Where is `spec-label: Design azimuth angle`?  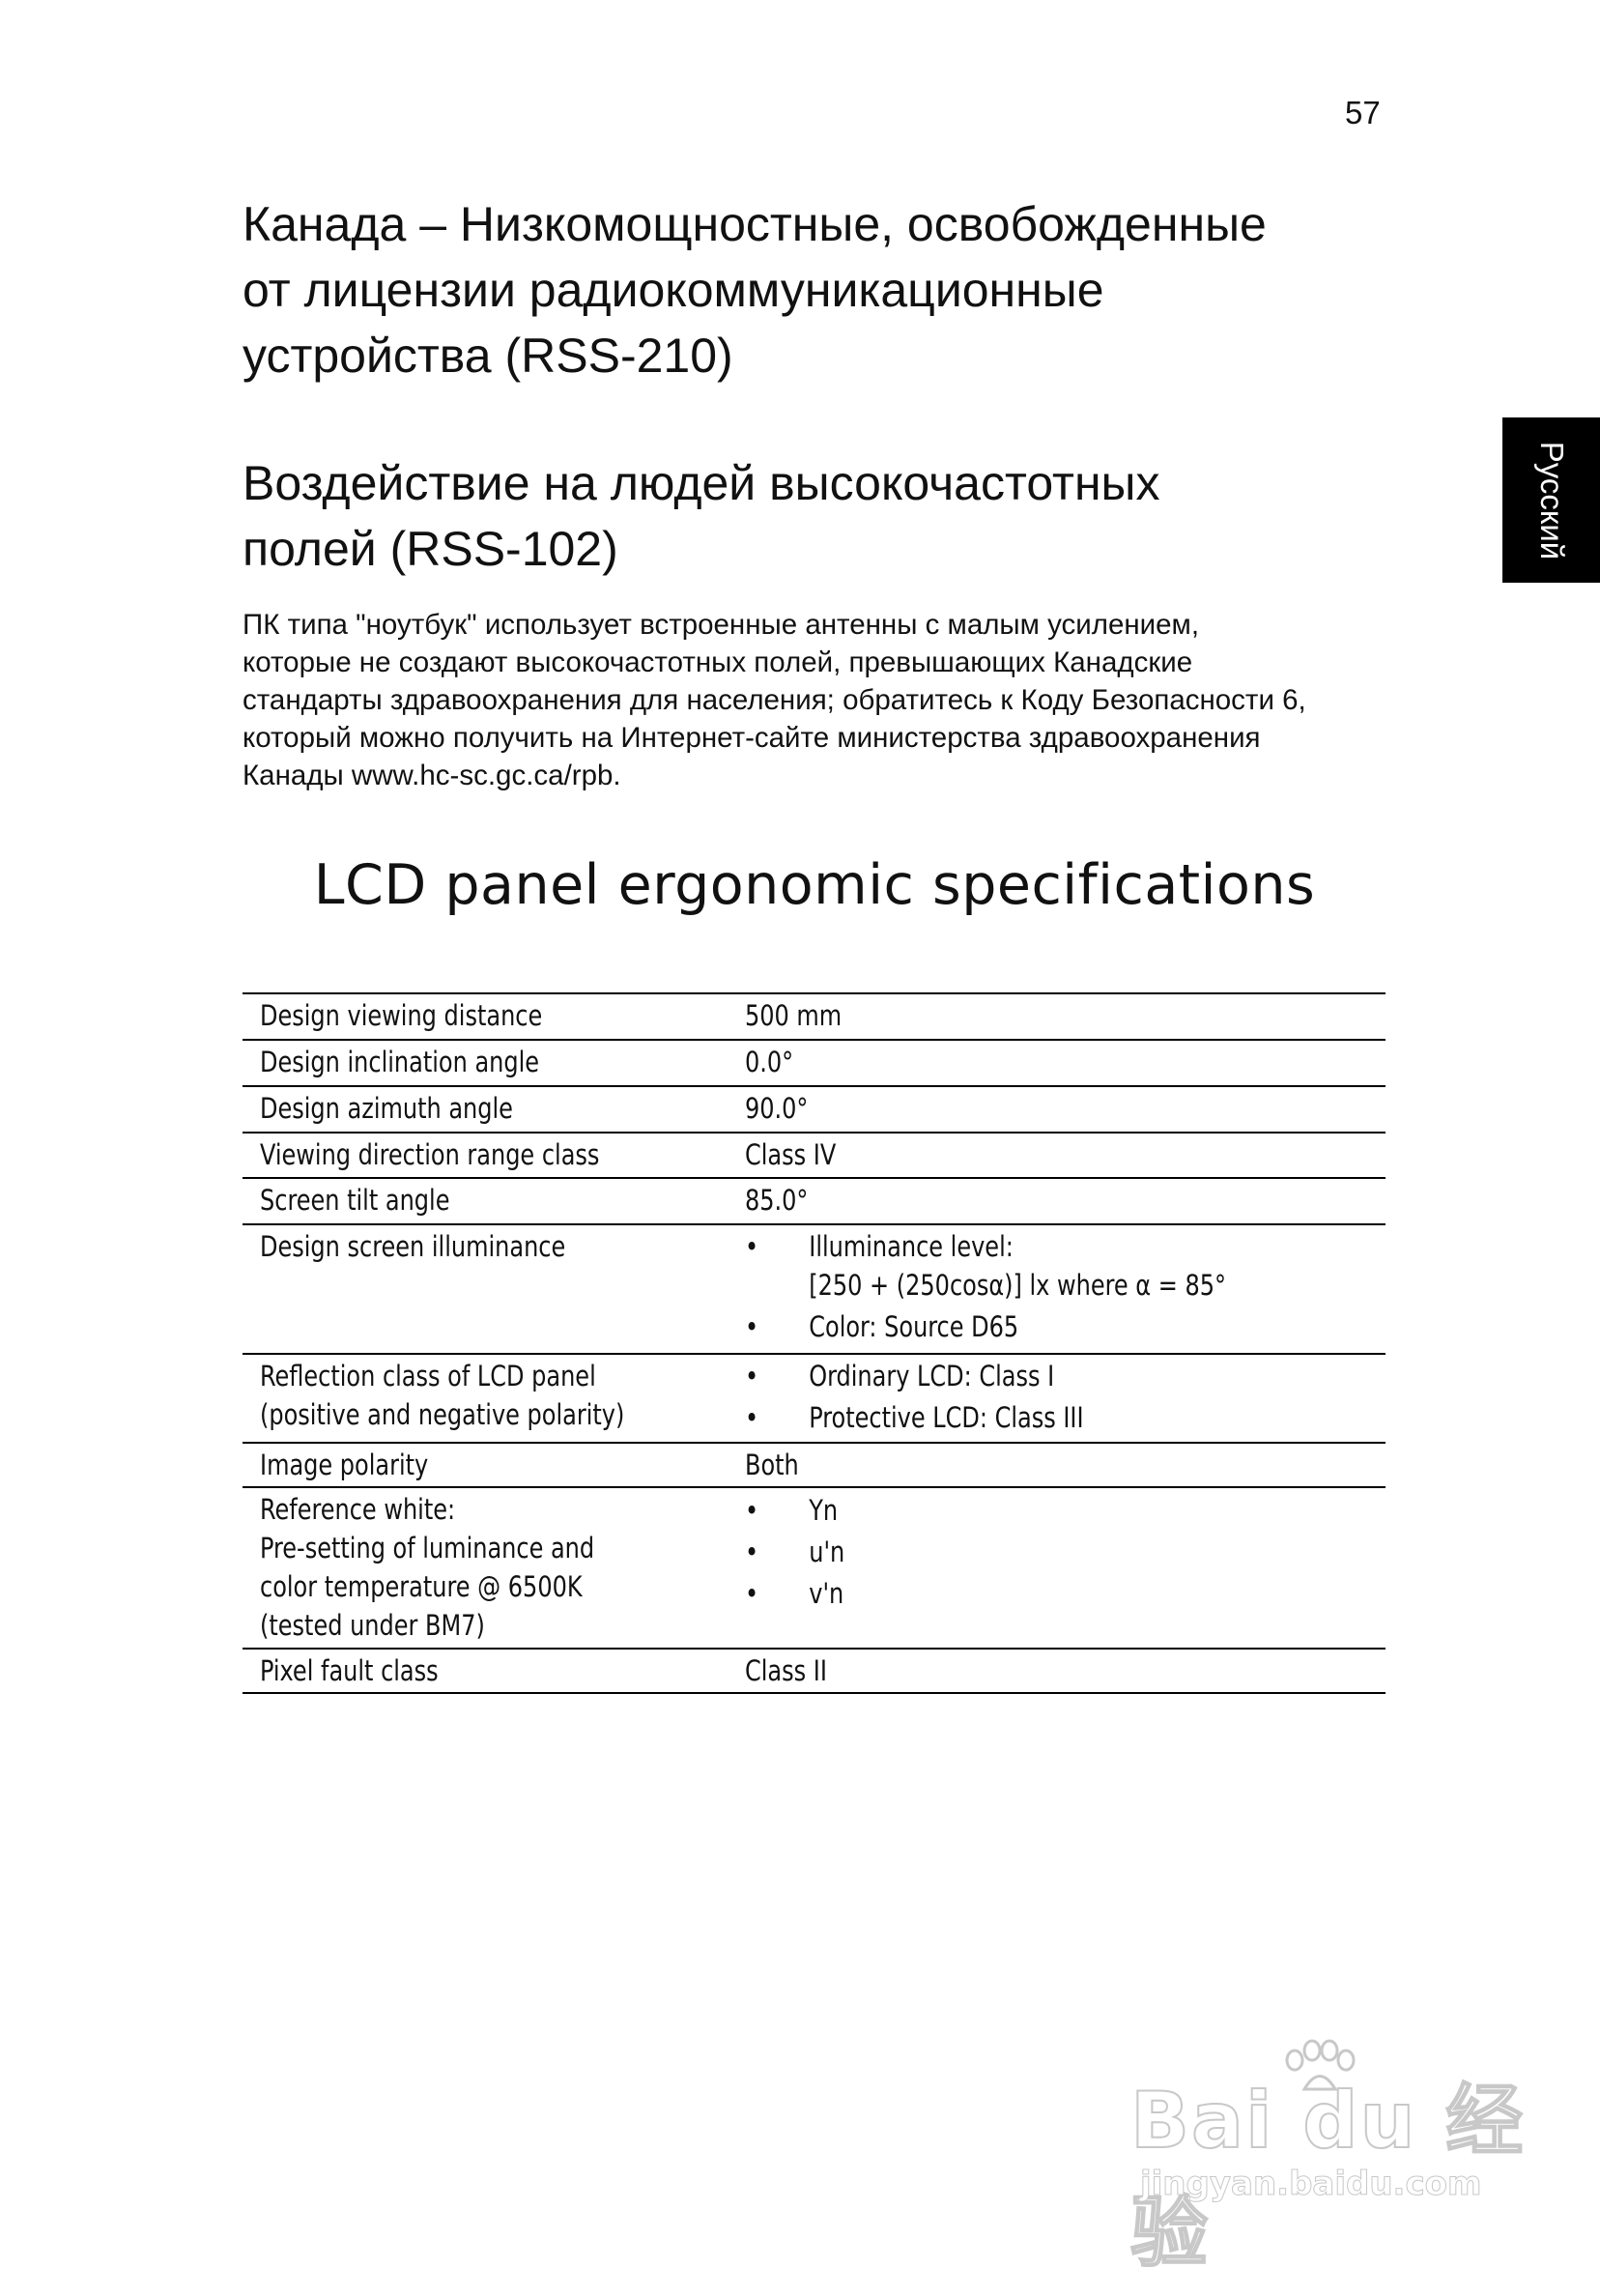
spec-label: Design azimuth angle is located at coordinates (386, 1108).